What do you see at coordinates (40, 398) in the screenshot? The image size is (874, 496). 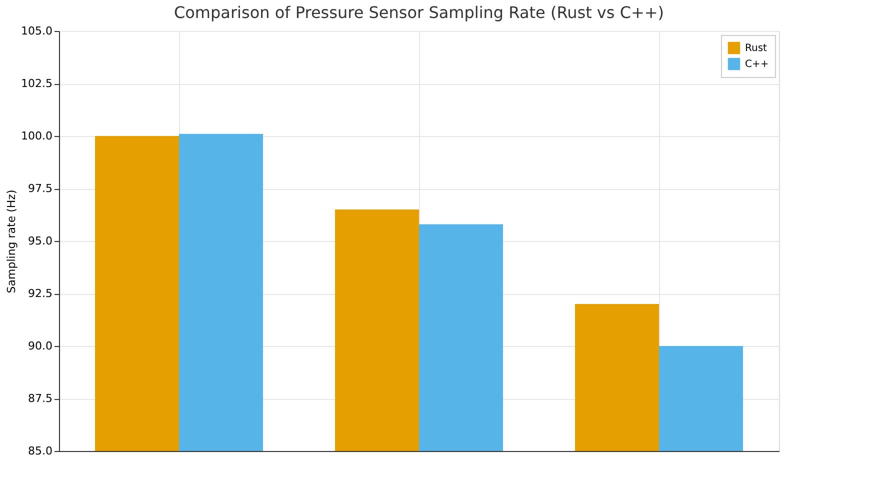 I see `y-tick-label: 87.5` at bounding box center [40, 398].